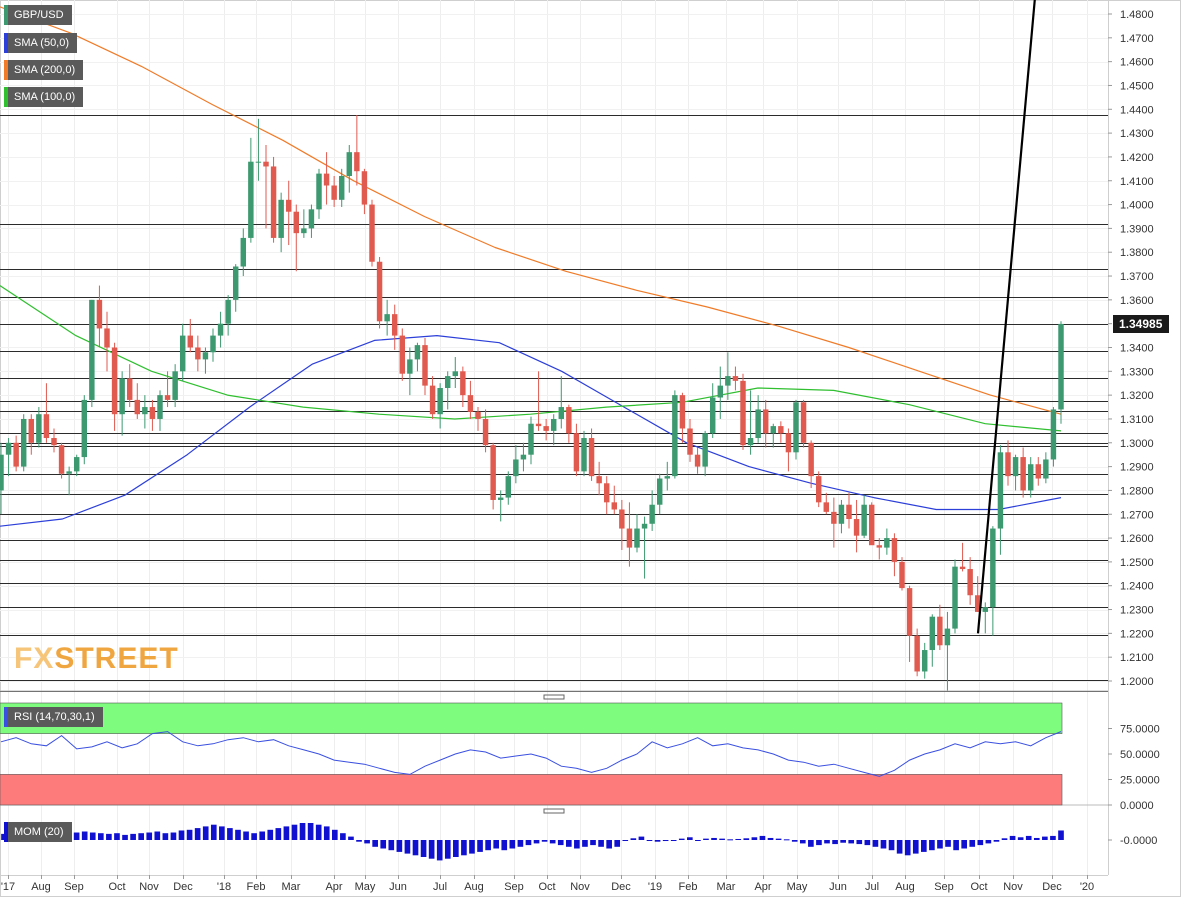 Image resolution: width=1181 pixels, height=897 pixels. What do you see at coordinates (1137, 539) in the screenshot?
I see `price-tick-label: 1.2600` at bounding box center [1137, 539].